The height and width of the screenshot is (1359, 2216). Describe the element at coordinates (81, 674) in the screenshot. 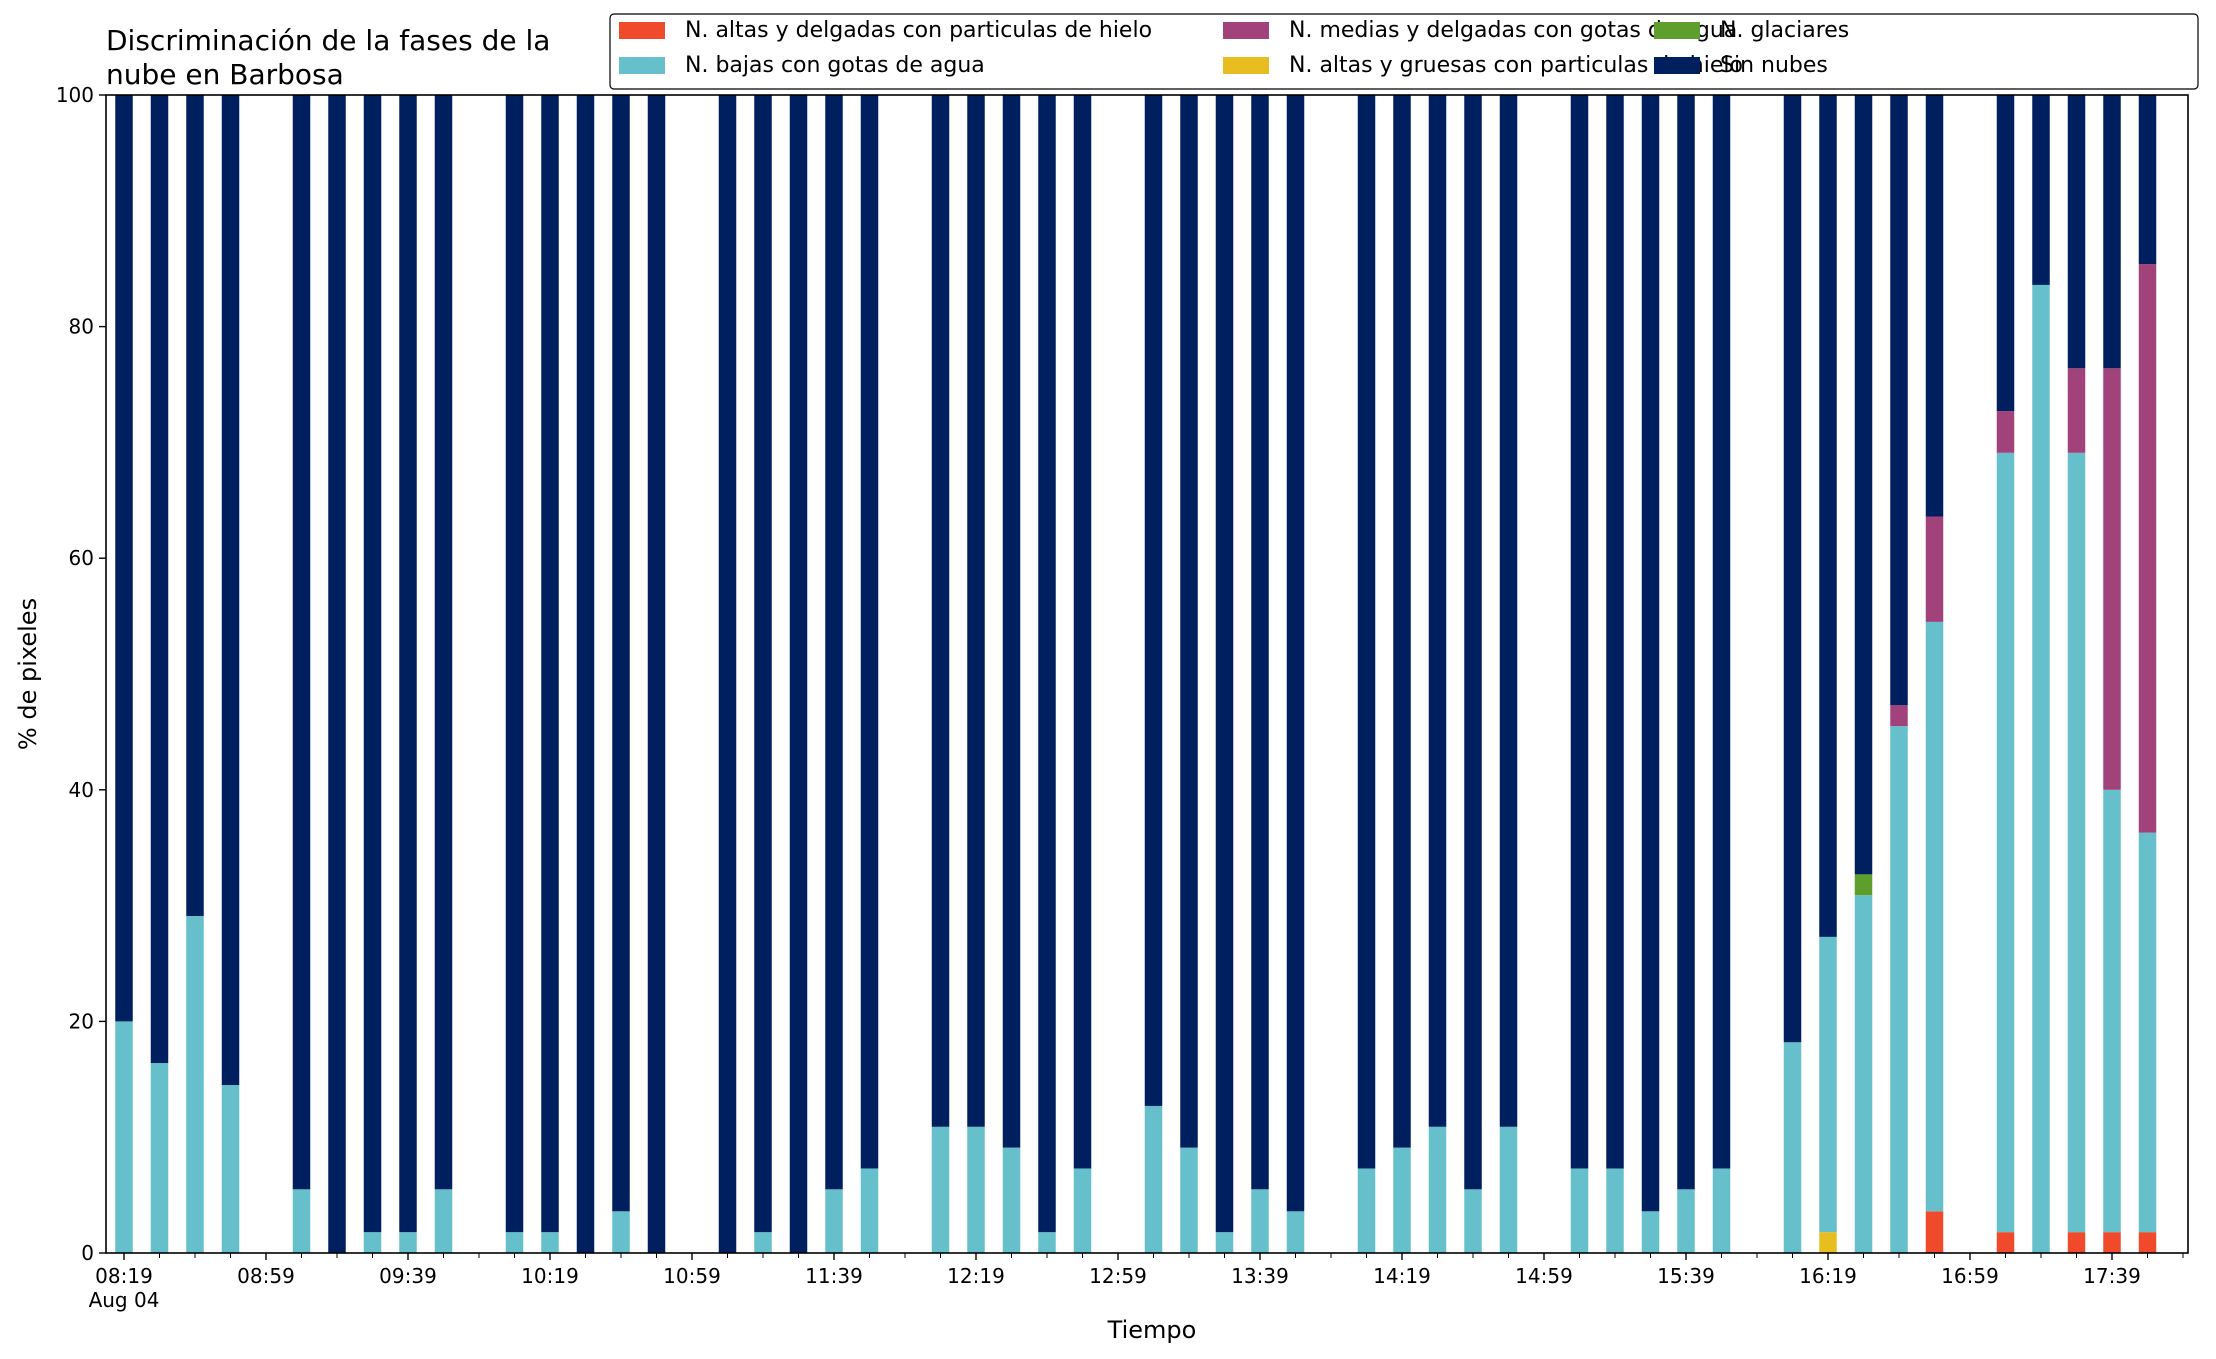

I see `y-axis: 0 20 40 60 80 100` at that location.